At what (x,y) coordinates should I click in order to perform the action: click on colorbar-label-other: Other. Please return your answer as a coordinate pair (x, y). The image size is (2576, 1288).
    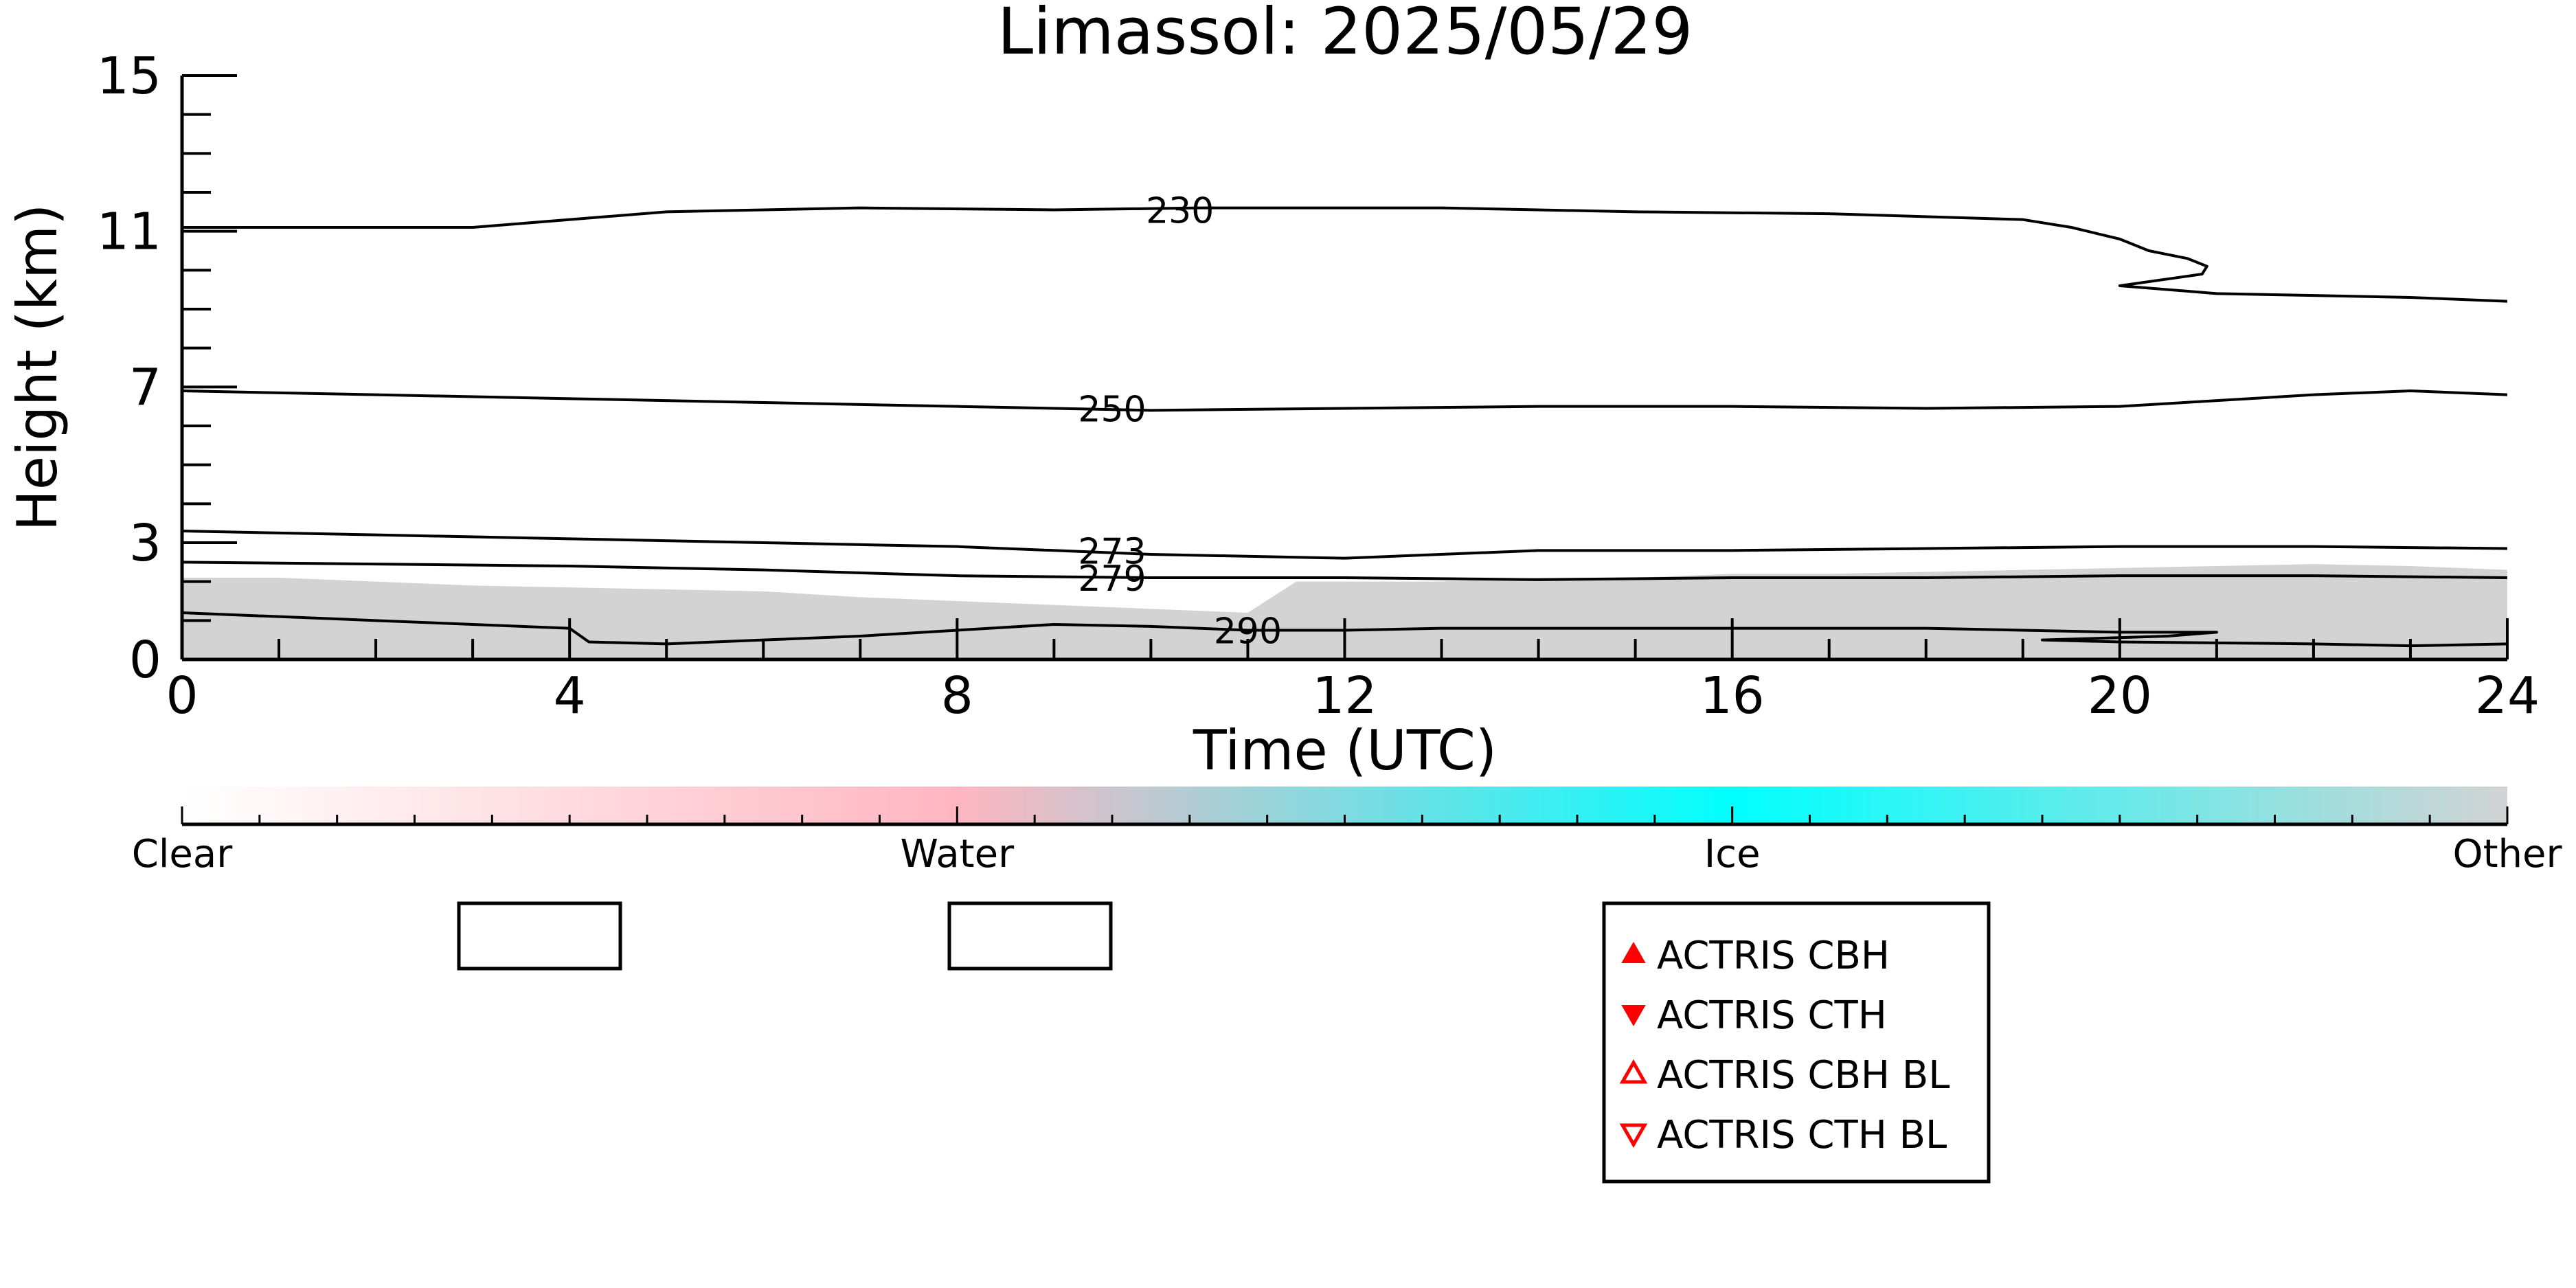
    Looking at the image, I should click on (2507, 854).